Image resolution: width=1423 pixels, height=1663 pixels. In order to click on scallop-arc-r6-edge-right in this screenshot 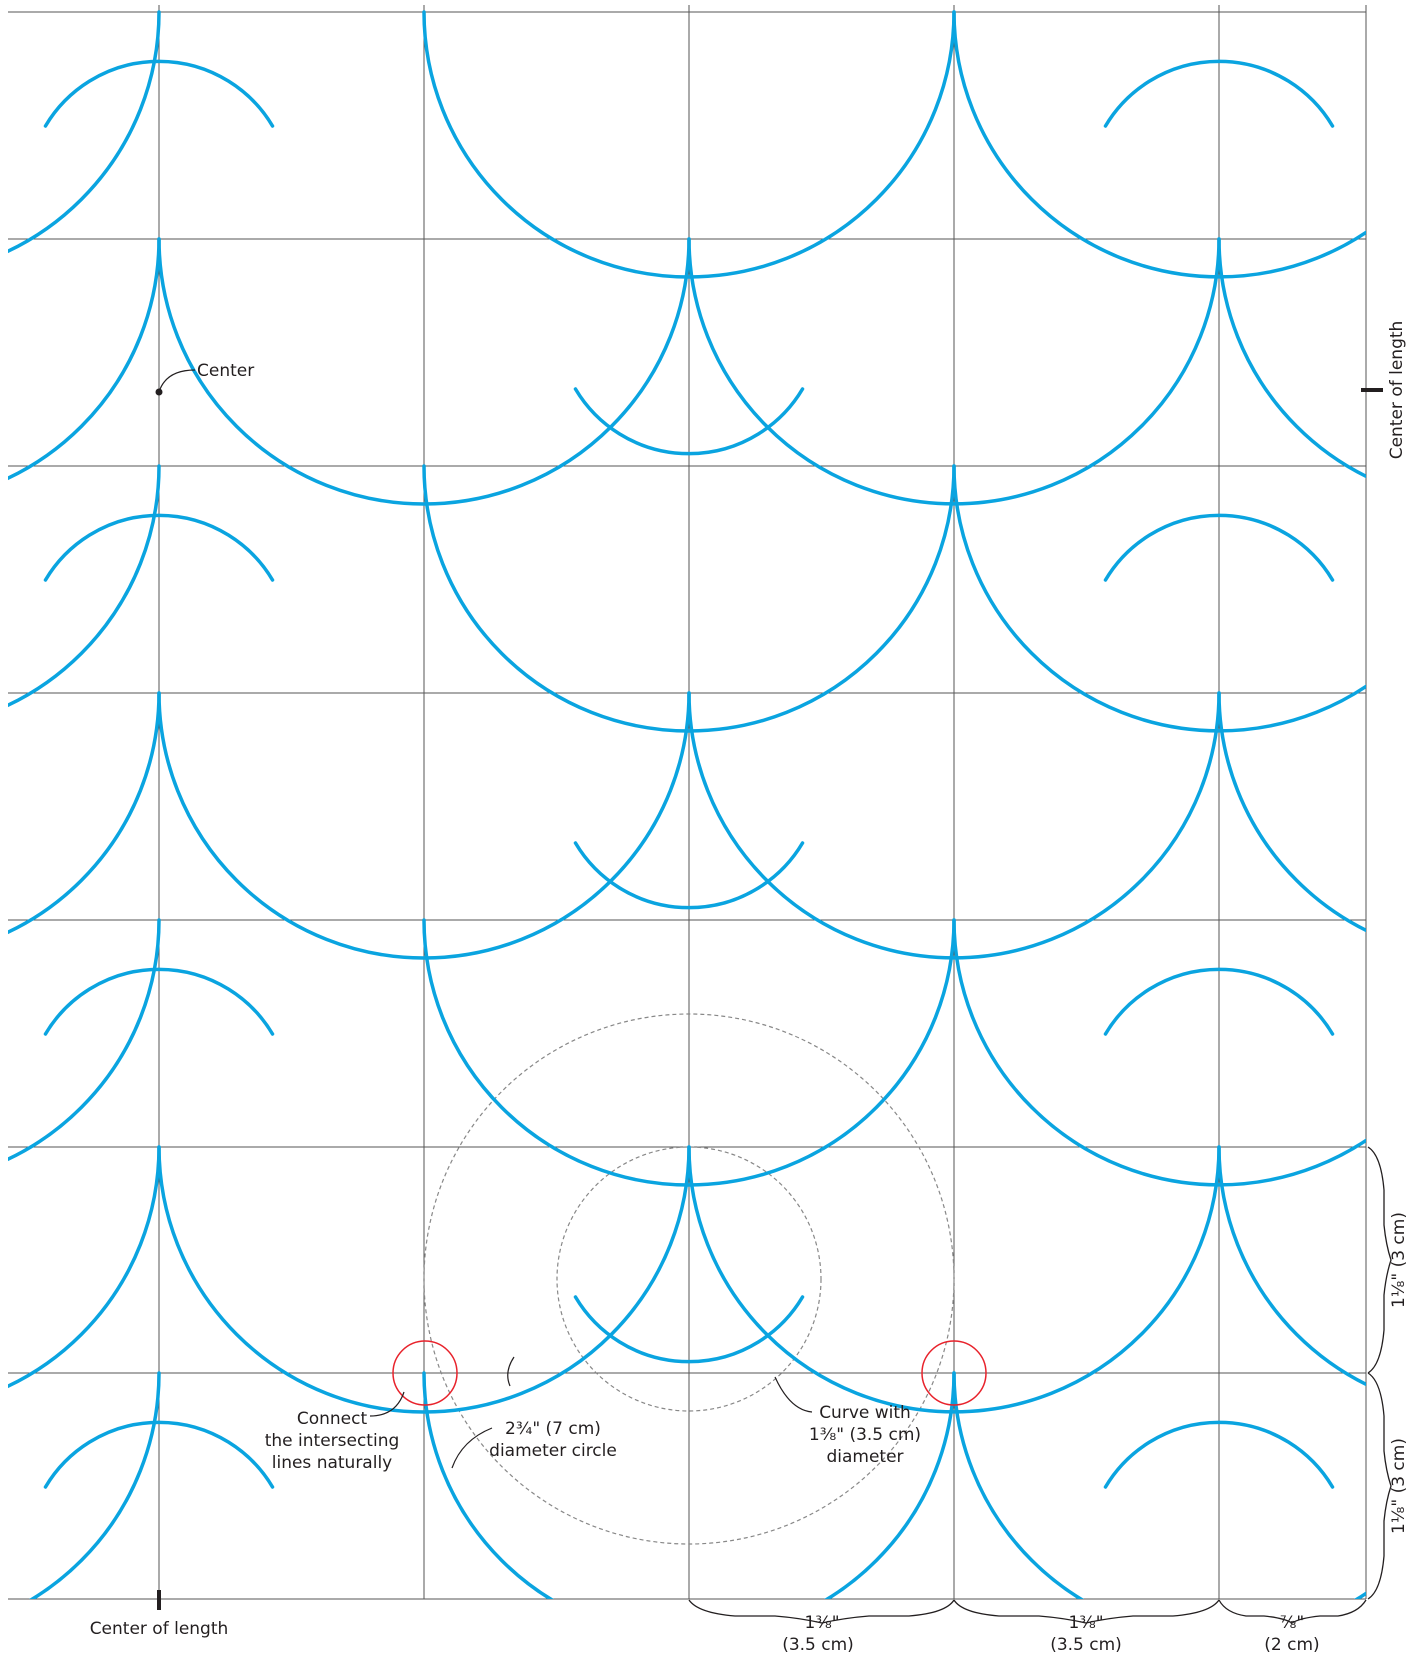, I will do `click(1291, 1266)`.